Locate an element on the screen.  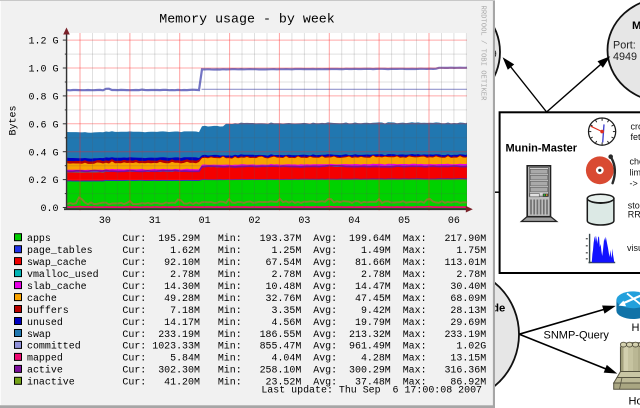
svg-text: 04 is located at coordinates (354, 221).